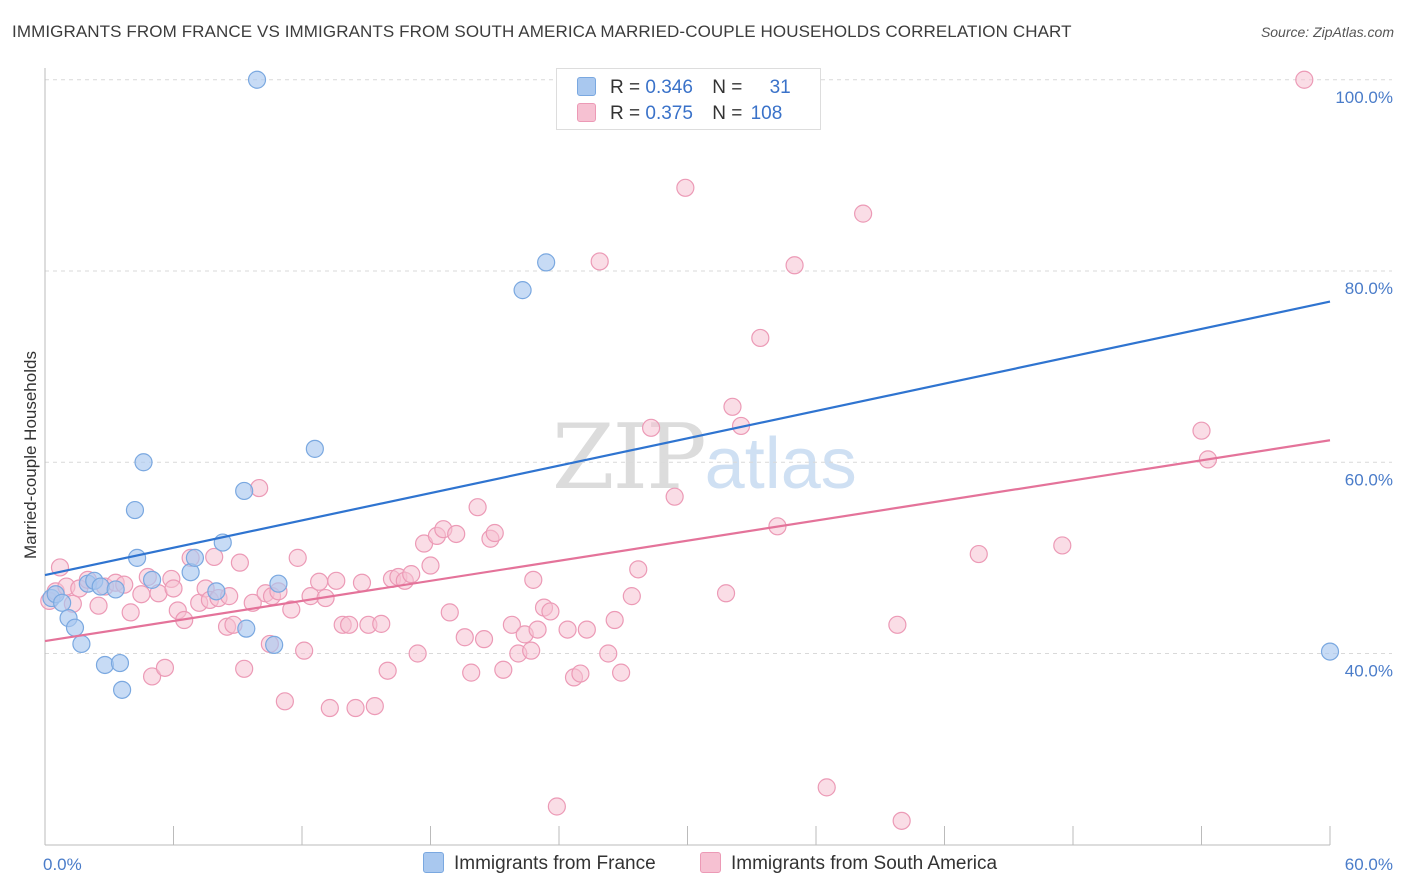 The image size is (1406, 892). Describe the element at coordinates (1369, 288) in the screenshot. I see `y-tick-label: 80.0%` at that location.